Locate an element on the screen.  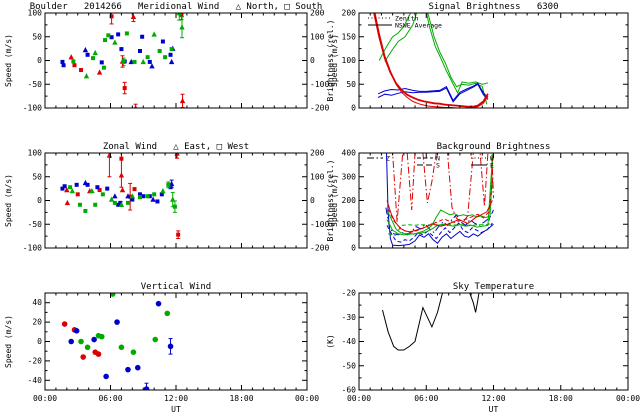
legend-label: E is located at coordinates (492, 166).